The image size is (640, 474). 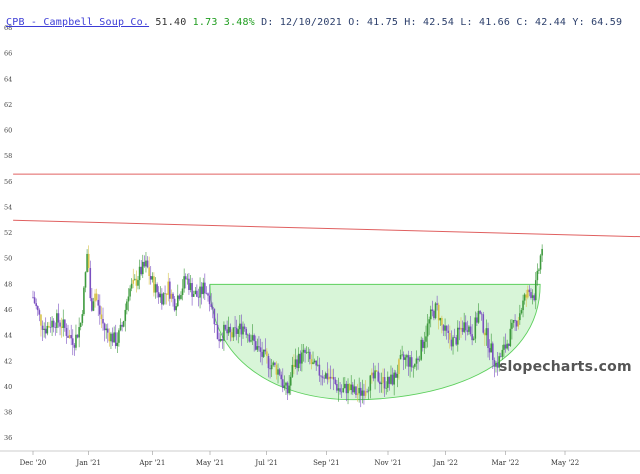 What do you see at coordinates (445, 463) in the screenshot?
I see `x-tick-label: Jan '22` at bounding box center [445, 463].